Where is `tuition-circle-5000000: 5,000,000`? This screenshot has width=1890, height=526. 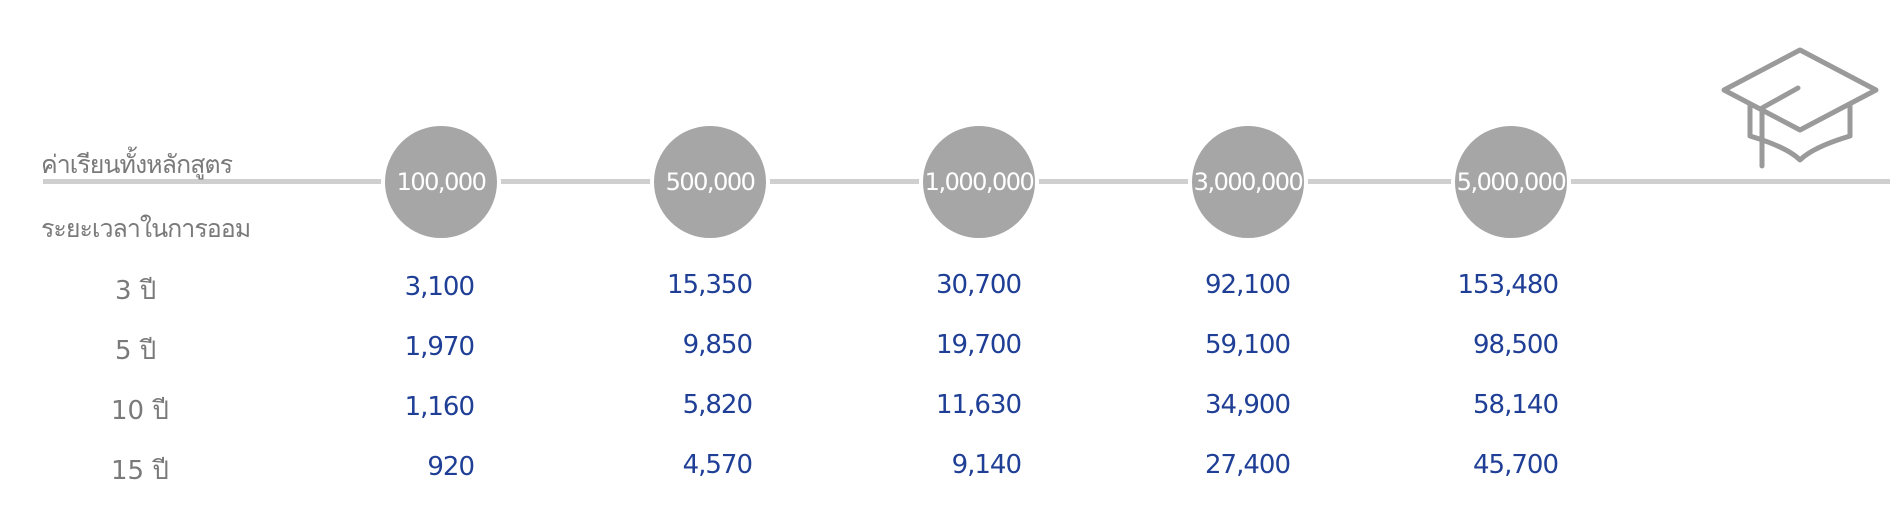 tuition-circle-5000000: 5,000,000 is located at coordinates (1511, 182).